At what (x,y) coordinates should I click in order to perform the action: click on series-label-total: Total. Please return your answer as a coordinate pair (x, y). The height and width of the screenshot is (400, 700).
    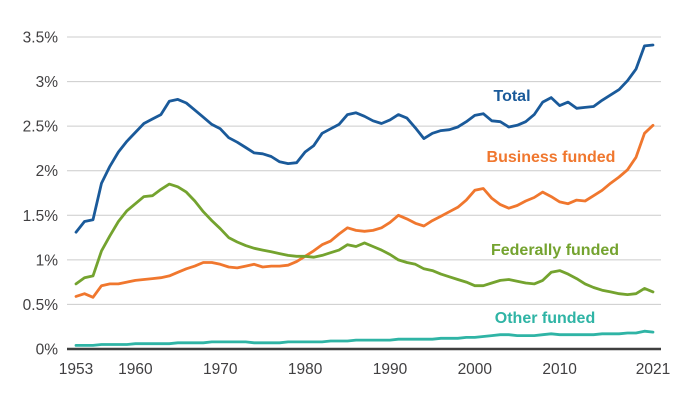
    Looking at the image, I should click on (511, 96).